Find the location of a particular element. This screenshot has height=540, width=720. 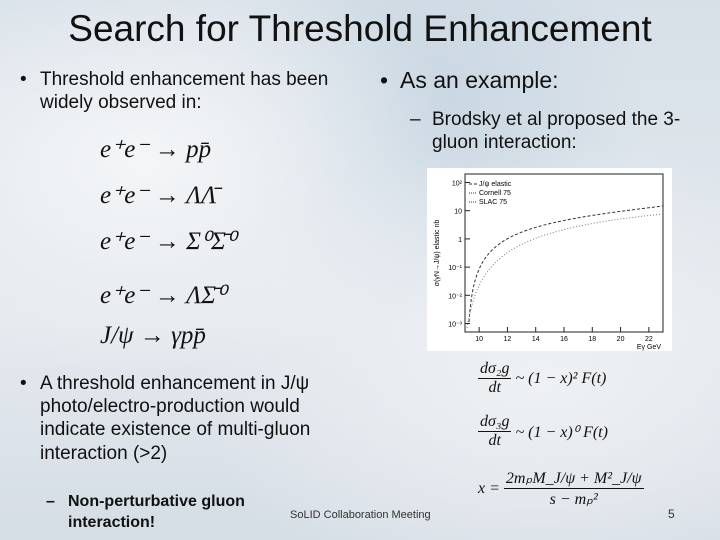

reaction: e⁺e⁻ → ΛΣ̄⁰ is located at coordinates (163, 295).